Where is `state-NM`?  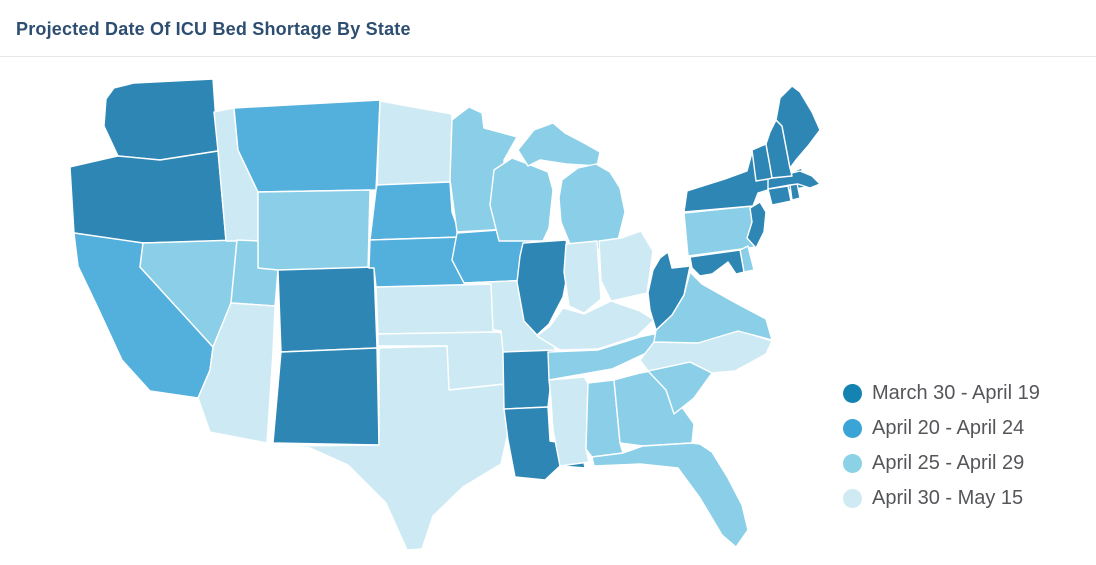
state-NM is located at coordinates (326, 396).